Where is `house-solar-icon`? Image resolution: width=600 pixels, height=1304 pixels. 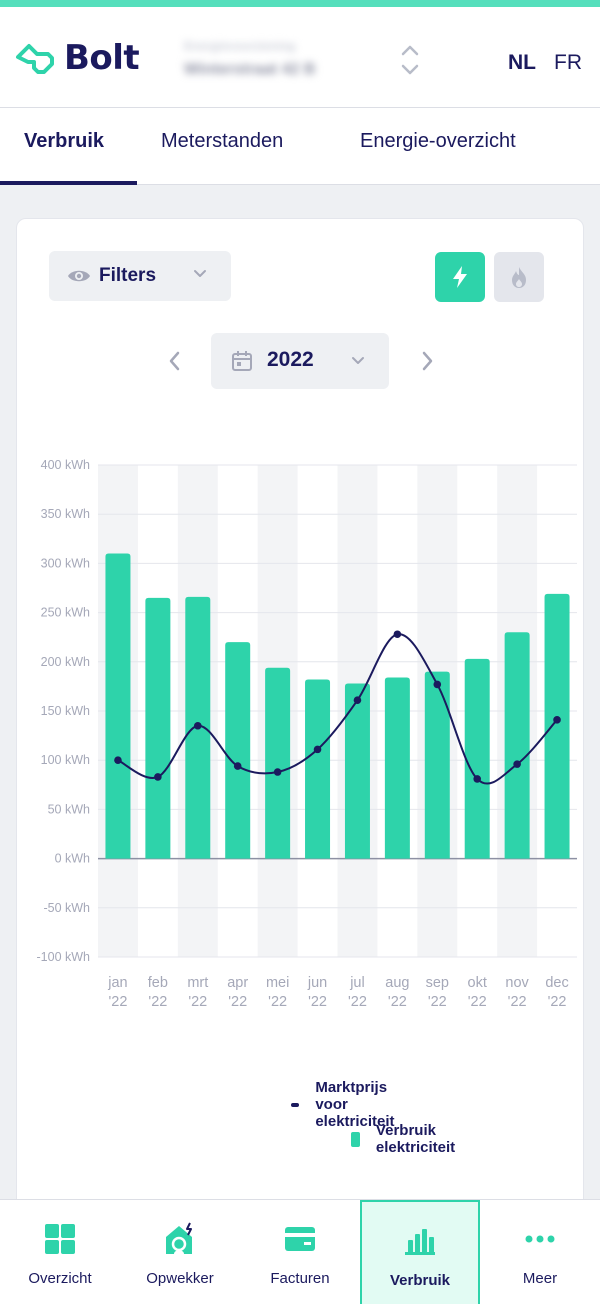
house-solar-icon is located at coordinates (180, 1239).